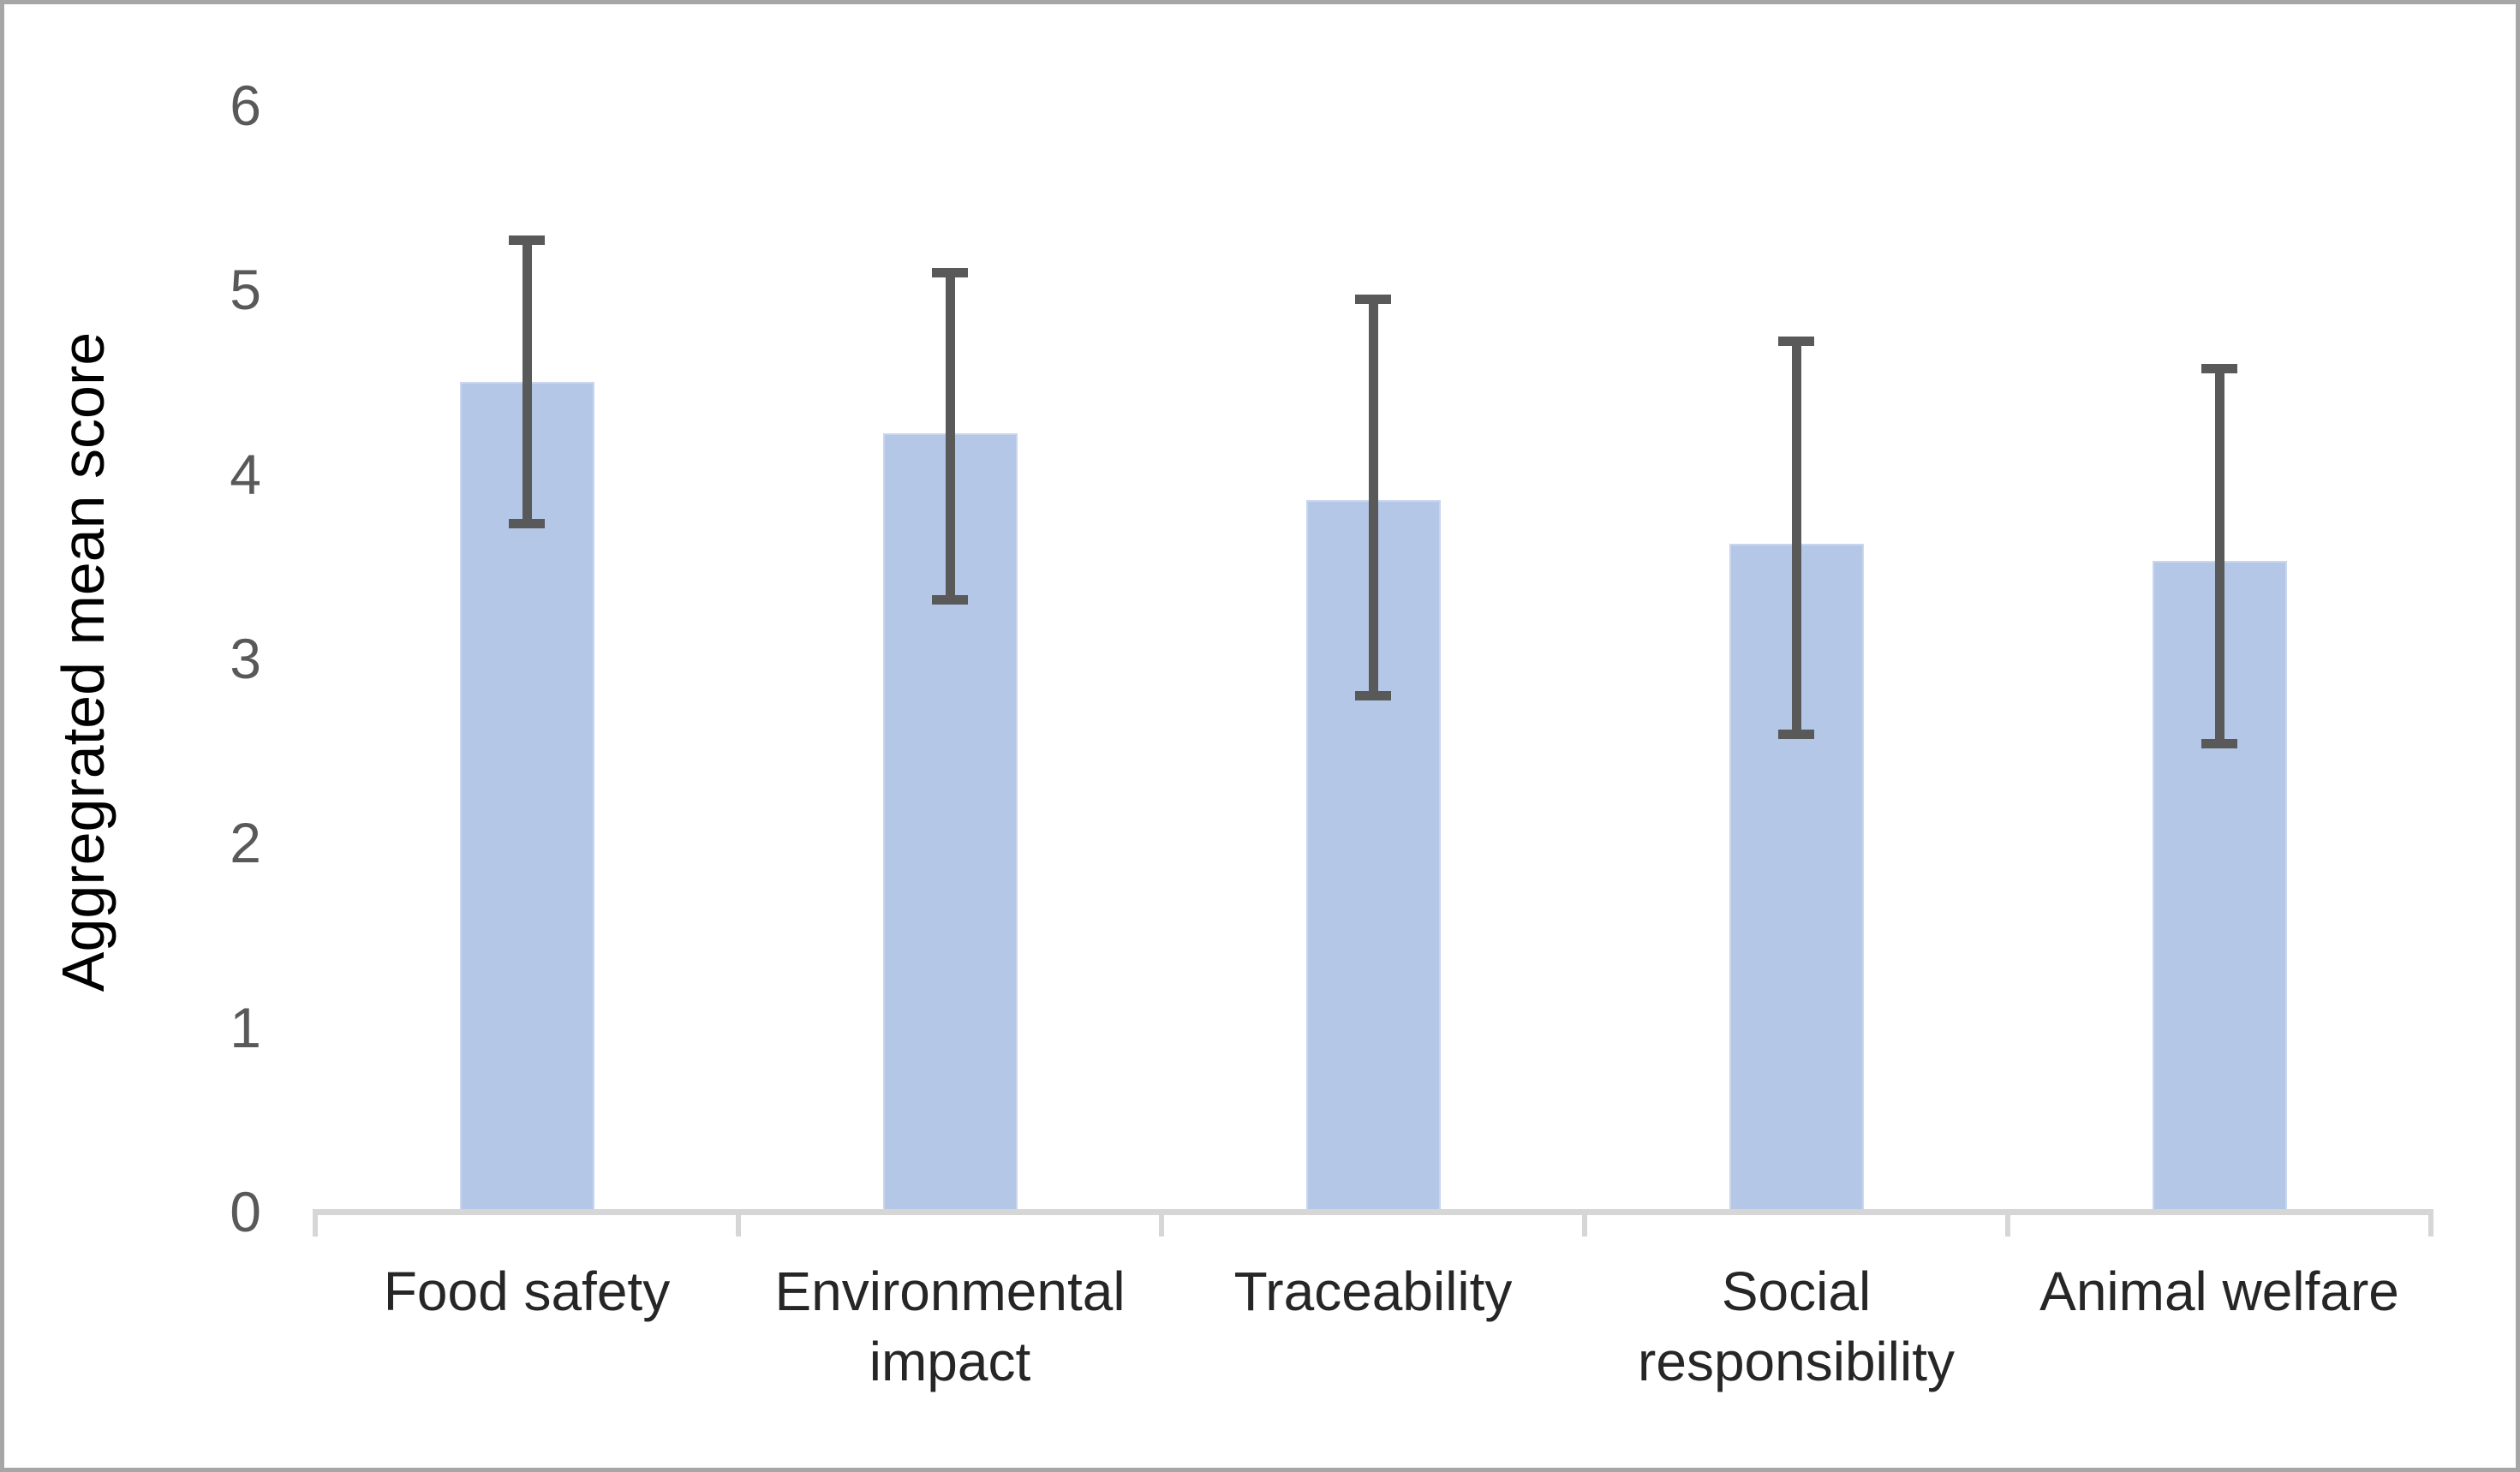 The height and width of the screenshot is (1472, 2520). What do you see at coordinates (246, 105) in the screenshot?
I see `y-tick-label: 6` at bounding box center [246, 105].